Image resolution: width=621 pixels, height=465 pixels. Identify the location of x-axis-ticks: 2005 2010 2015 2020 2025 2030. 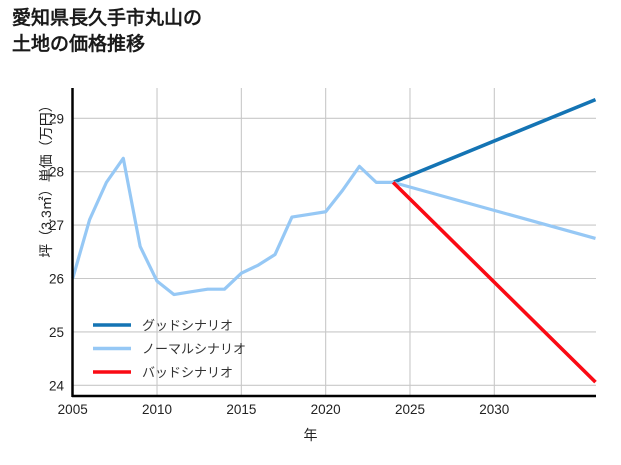
(284, 409).